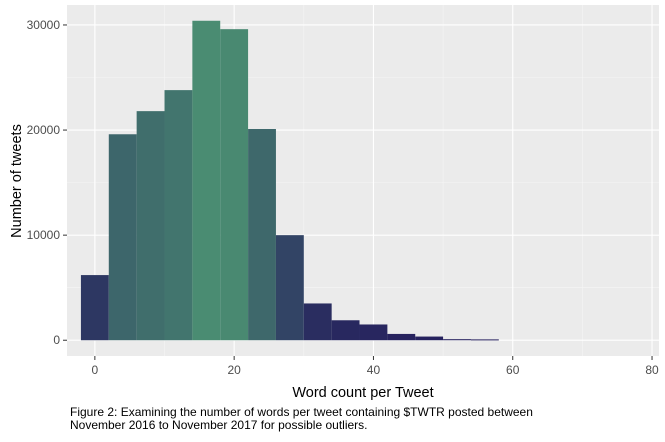  I want to click on x-tick-label: 20, so click(234, 370).